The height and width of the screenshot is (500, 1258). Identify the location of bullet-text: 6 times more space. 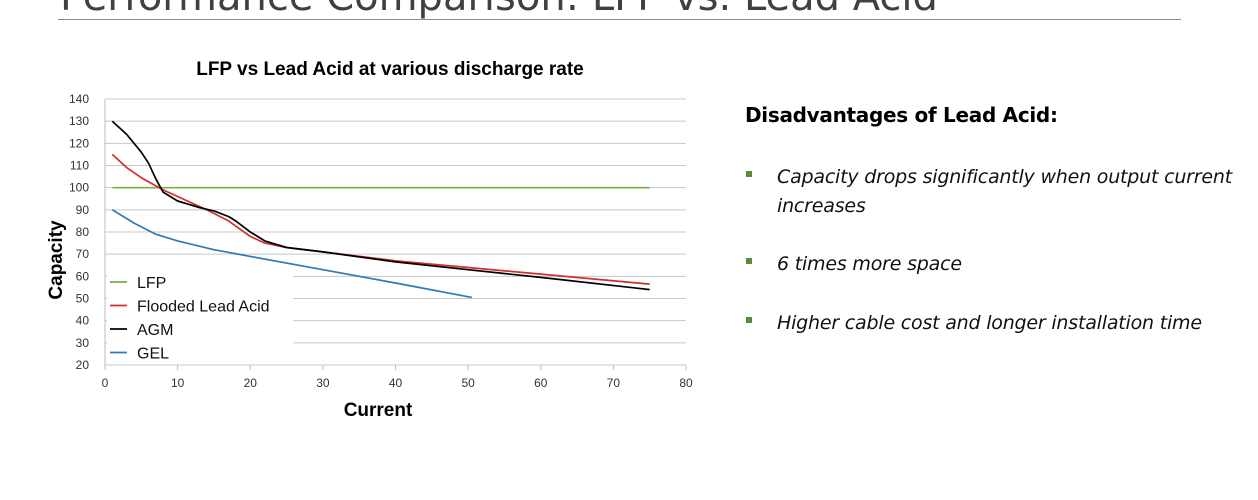
(869, 264).